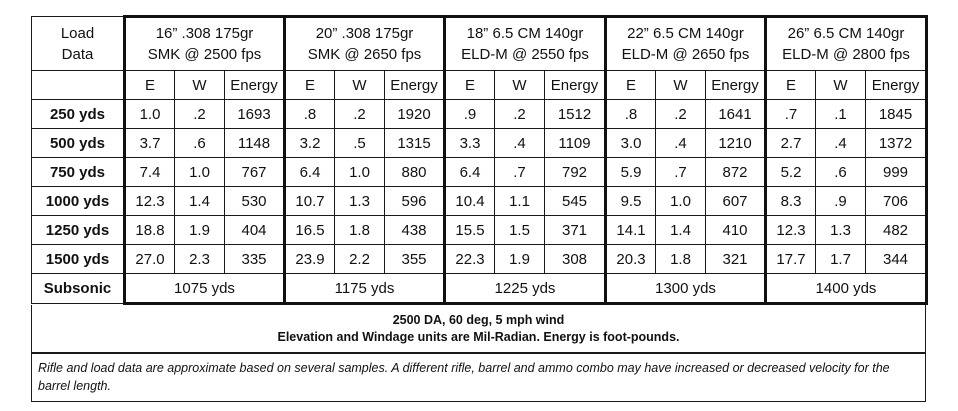 This screenshot has height=411, width=958. Describe the element at coordinates (255, 172) in the screenshot. I see `cell-energy: 767` at that location.